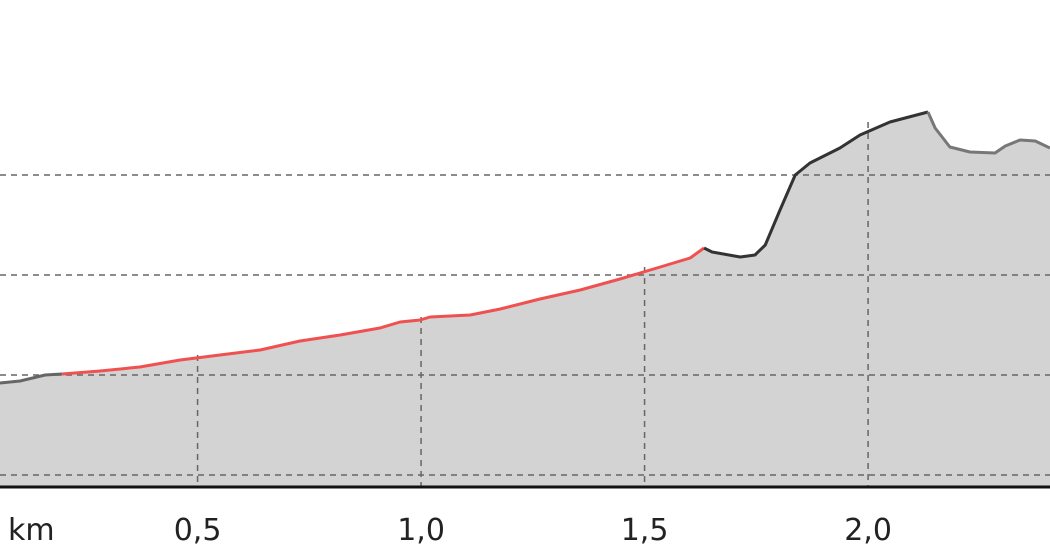  I want to click on x-axis-unit-label: km, so click(31, 530).